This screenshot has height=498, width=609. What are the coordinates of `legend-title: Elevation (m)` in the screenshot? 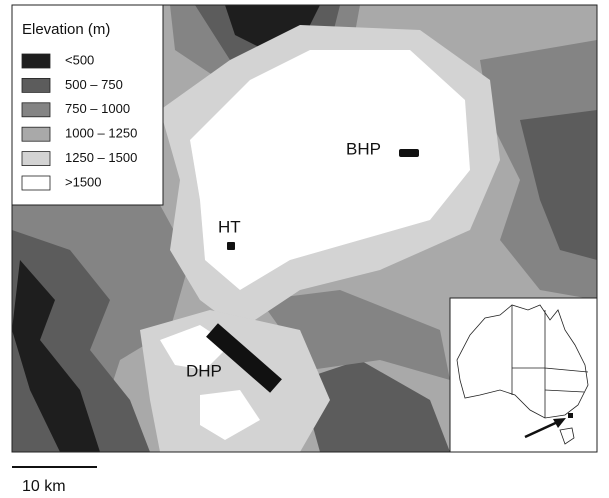 It's located at (66, 29).